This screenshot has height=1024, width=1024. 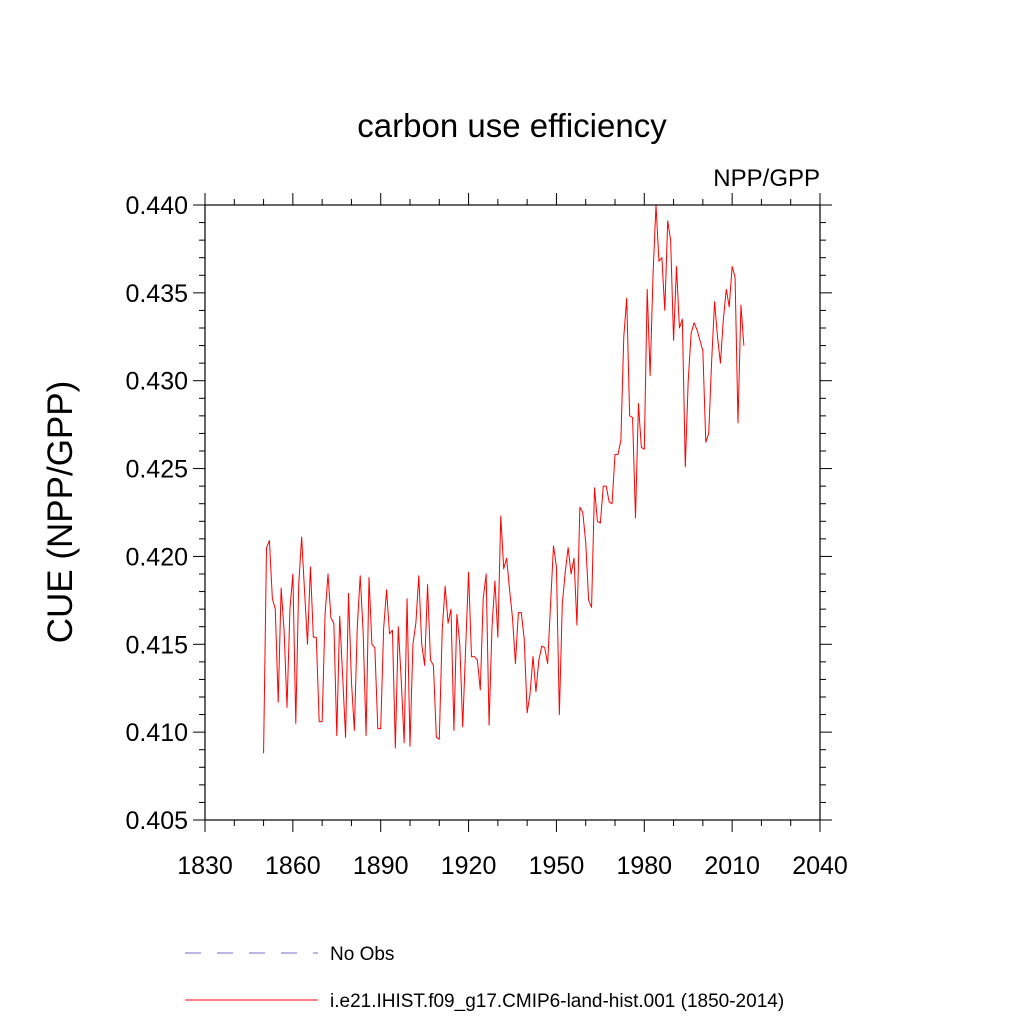 I want to click on x-tick-label: 1860, so click(x=293, y=866).